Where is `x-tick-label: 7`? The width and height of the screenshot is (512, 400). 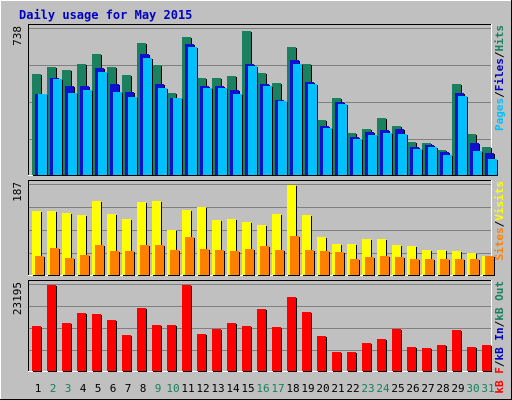 x-tick-label: 7 is located at coordinates (128, 388).